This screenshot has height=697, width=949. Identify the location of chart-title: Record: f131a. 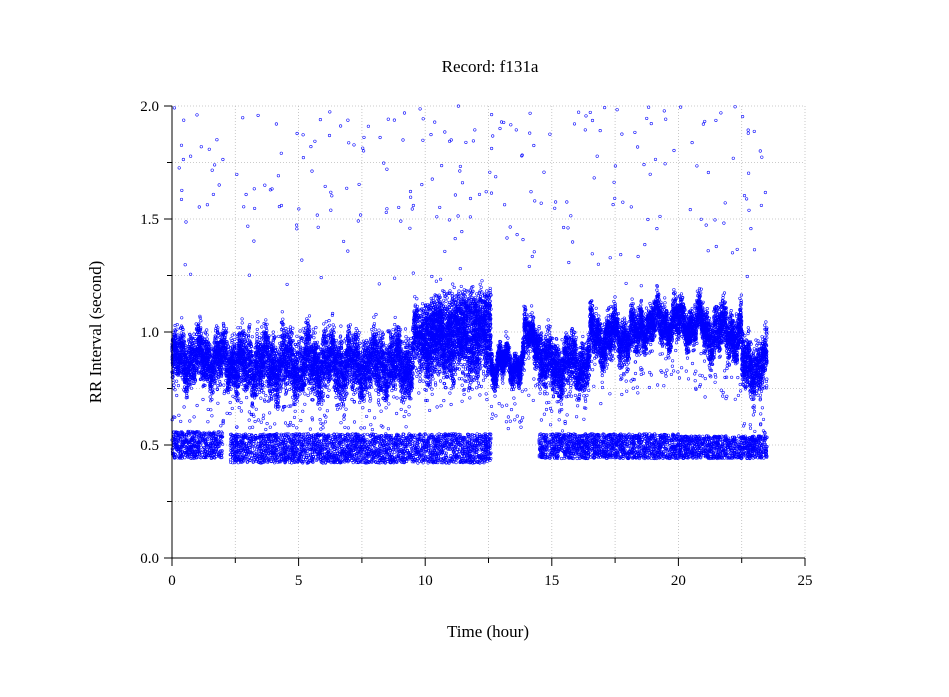
(490, 66).